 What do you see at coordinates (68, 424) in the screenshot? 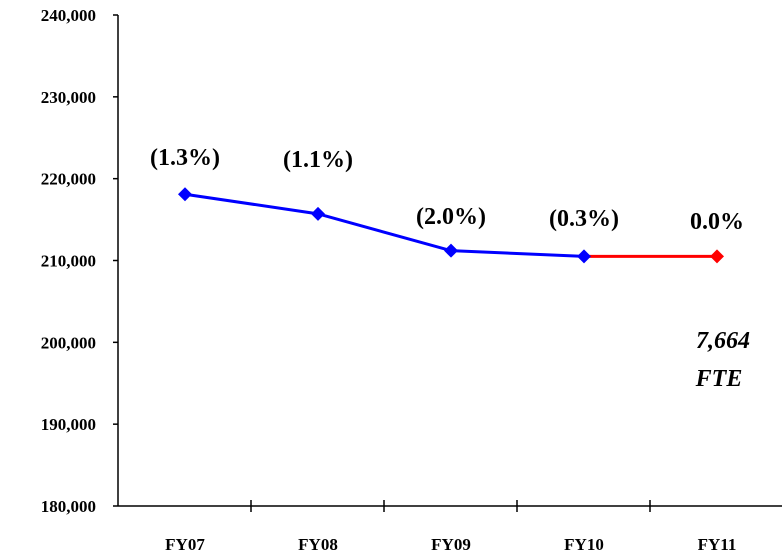
I see `y-tick-label: 190,000` at bounding box center [68, 424].